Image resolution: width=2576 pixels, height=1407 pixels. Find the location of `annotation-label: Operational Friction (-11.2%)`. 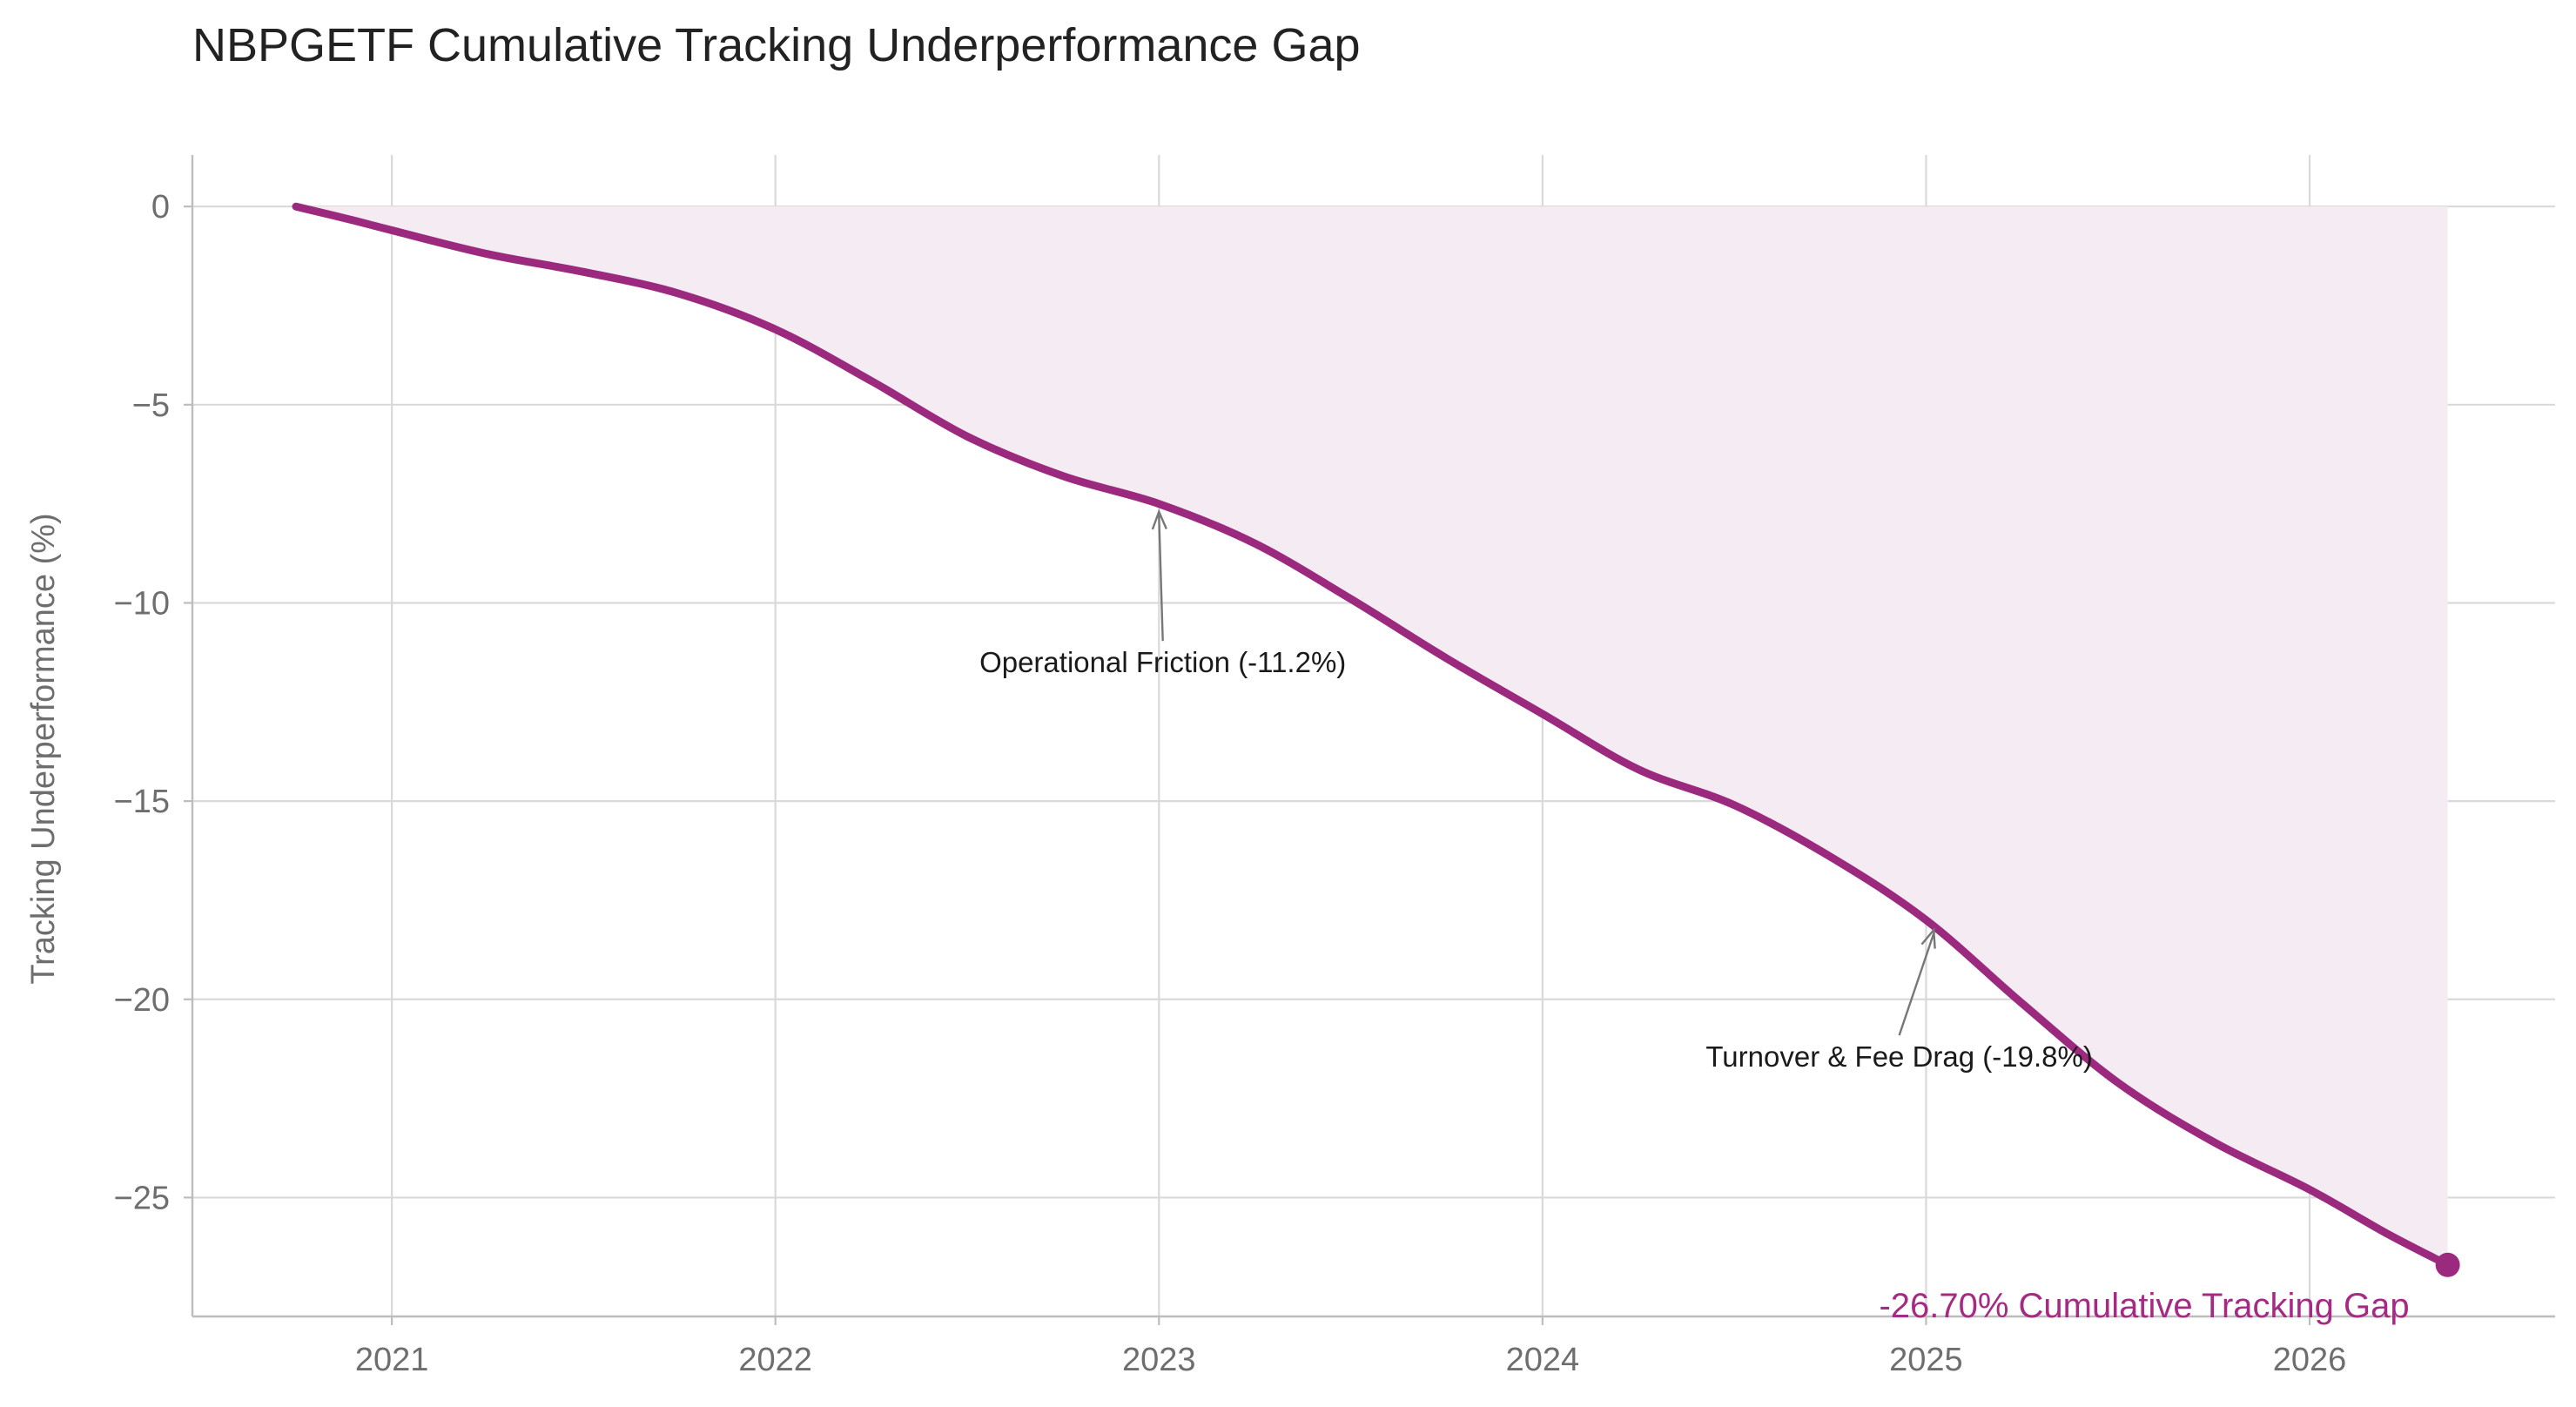

annotation-label: Operational Friction (-11.2%) is located at coordinates (1162, 662).